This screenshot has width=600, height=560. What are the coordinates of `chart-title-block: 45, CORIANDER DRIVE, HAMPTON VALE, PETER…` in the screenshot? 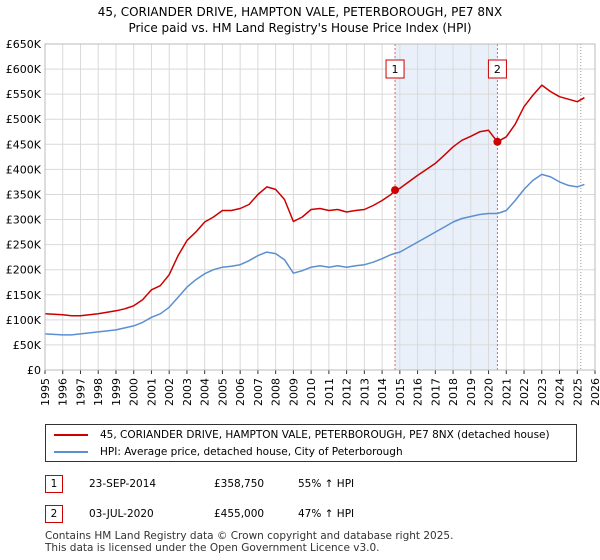 It's located at (300, 20).